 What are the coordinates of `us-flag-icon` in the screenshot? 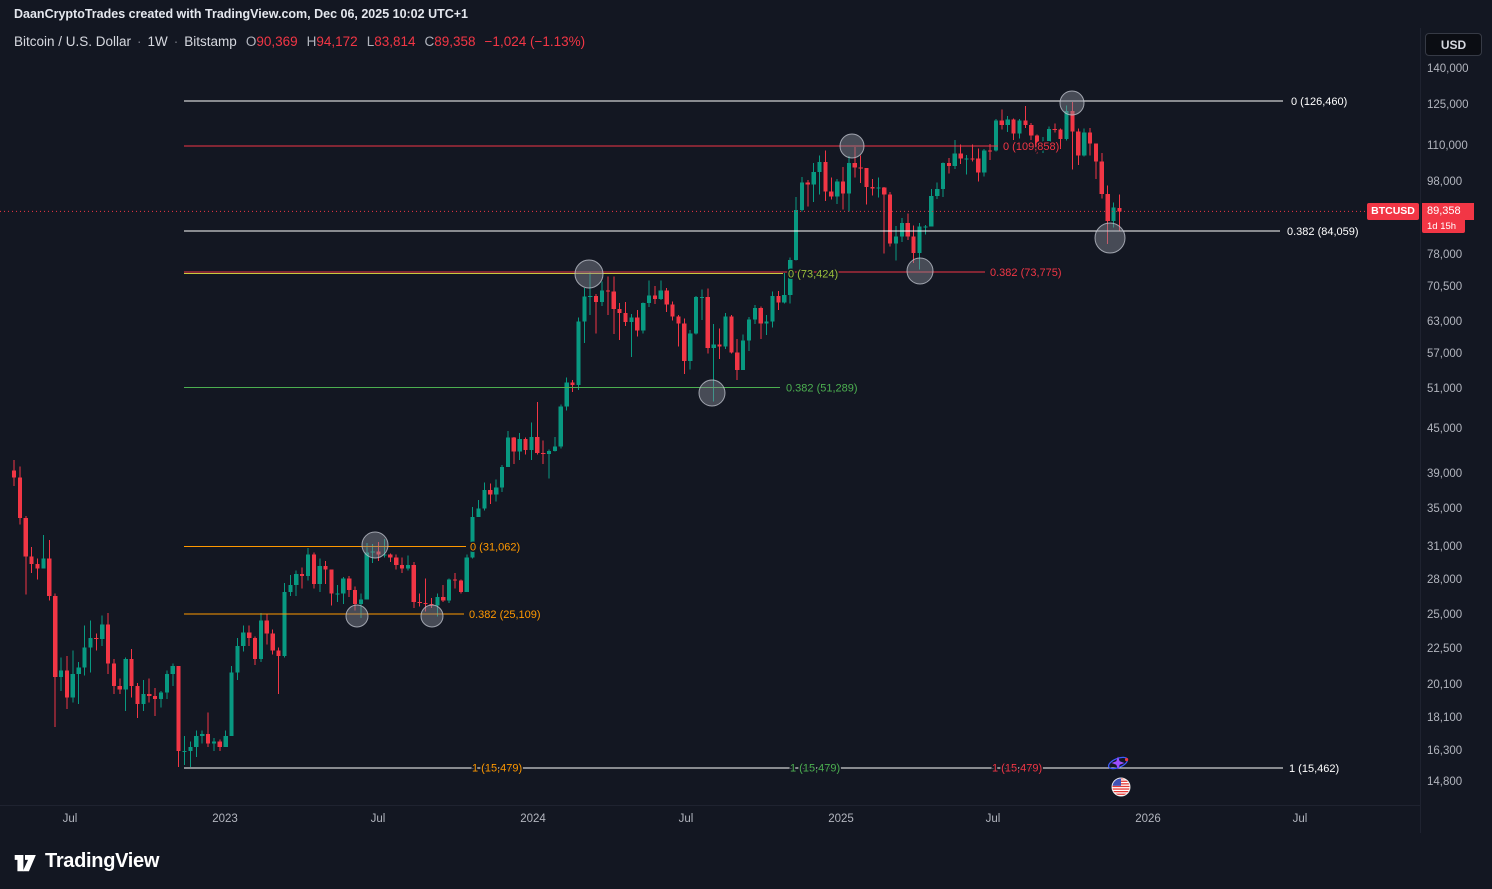 It's located at (1121, 787).